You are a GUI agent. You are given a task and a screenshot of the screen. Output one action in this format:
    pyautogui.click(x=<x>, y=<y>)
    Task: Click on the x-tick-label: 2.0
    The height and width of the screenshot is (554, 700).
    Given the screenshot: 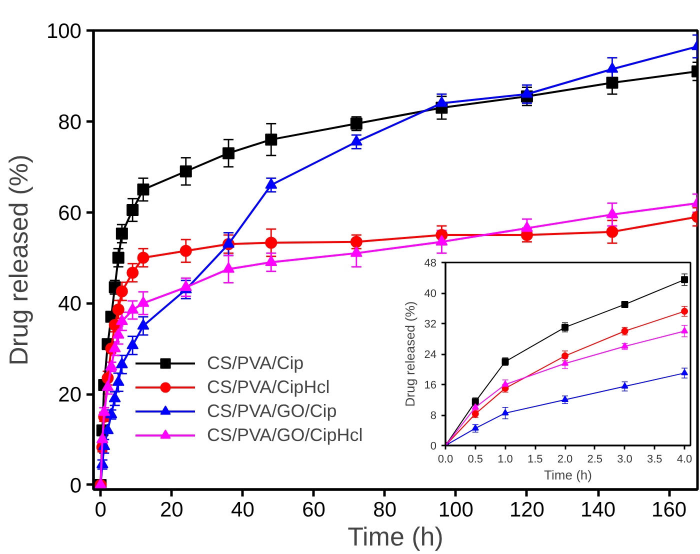 What is the action you would take?
    pyautogui.click(x=565, y=460)
    